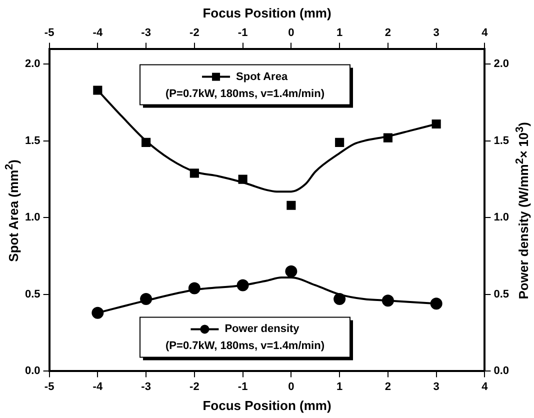 The image size is (534, 418). I want to click on y-tick-label: 1.5, so click(32, 140).